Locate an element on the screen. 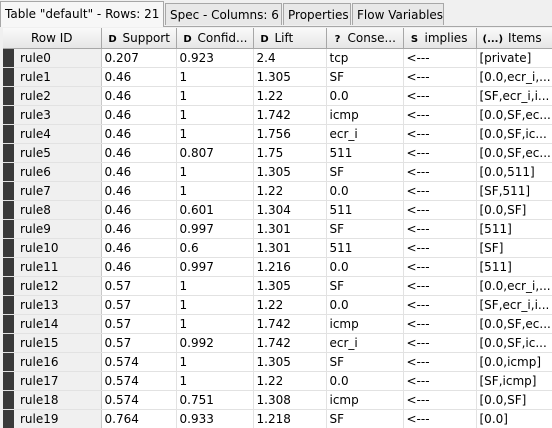 This screenshot has width=552, height=428. items-cell: [0.0,SF] is located at coordinates (514, 210).